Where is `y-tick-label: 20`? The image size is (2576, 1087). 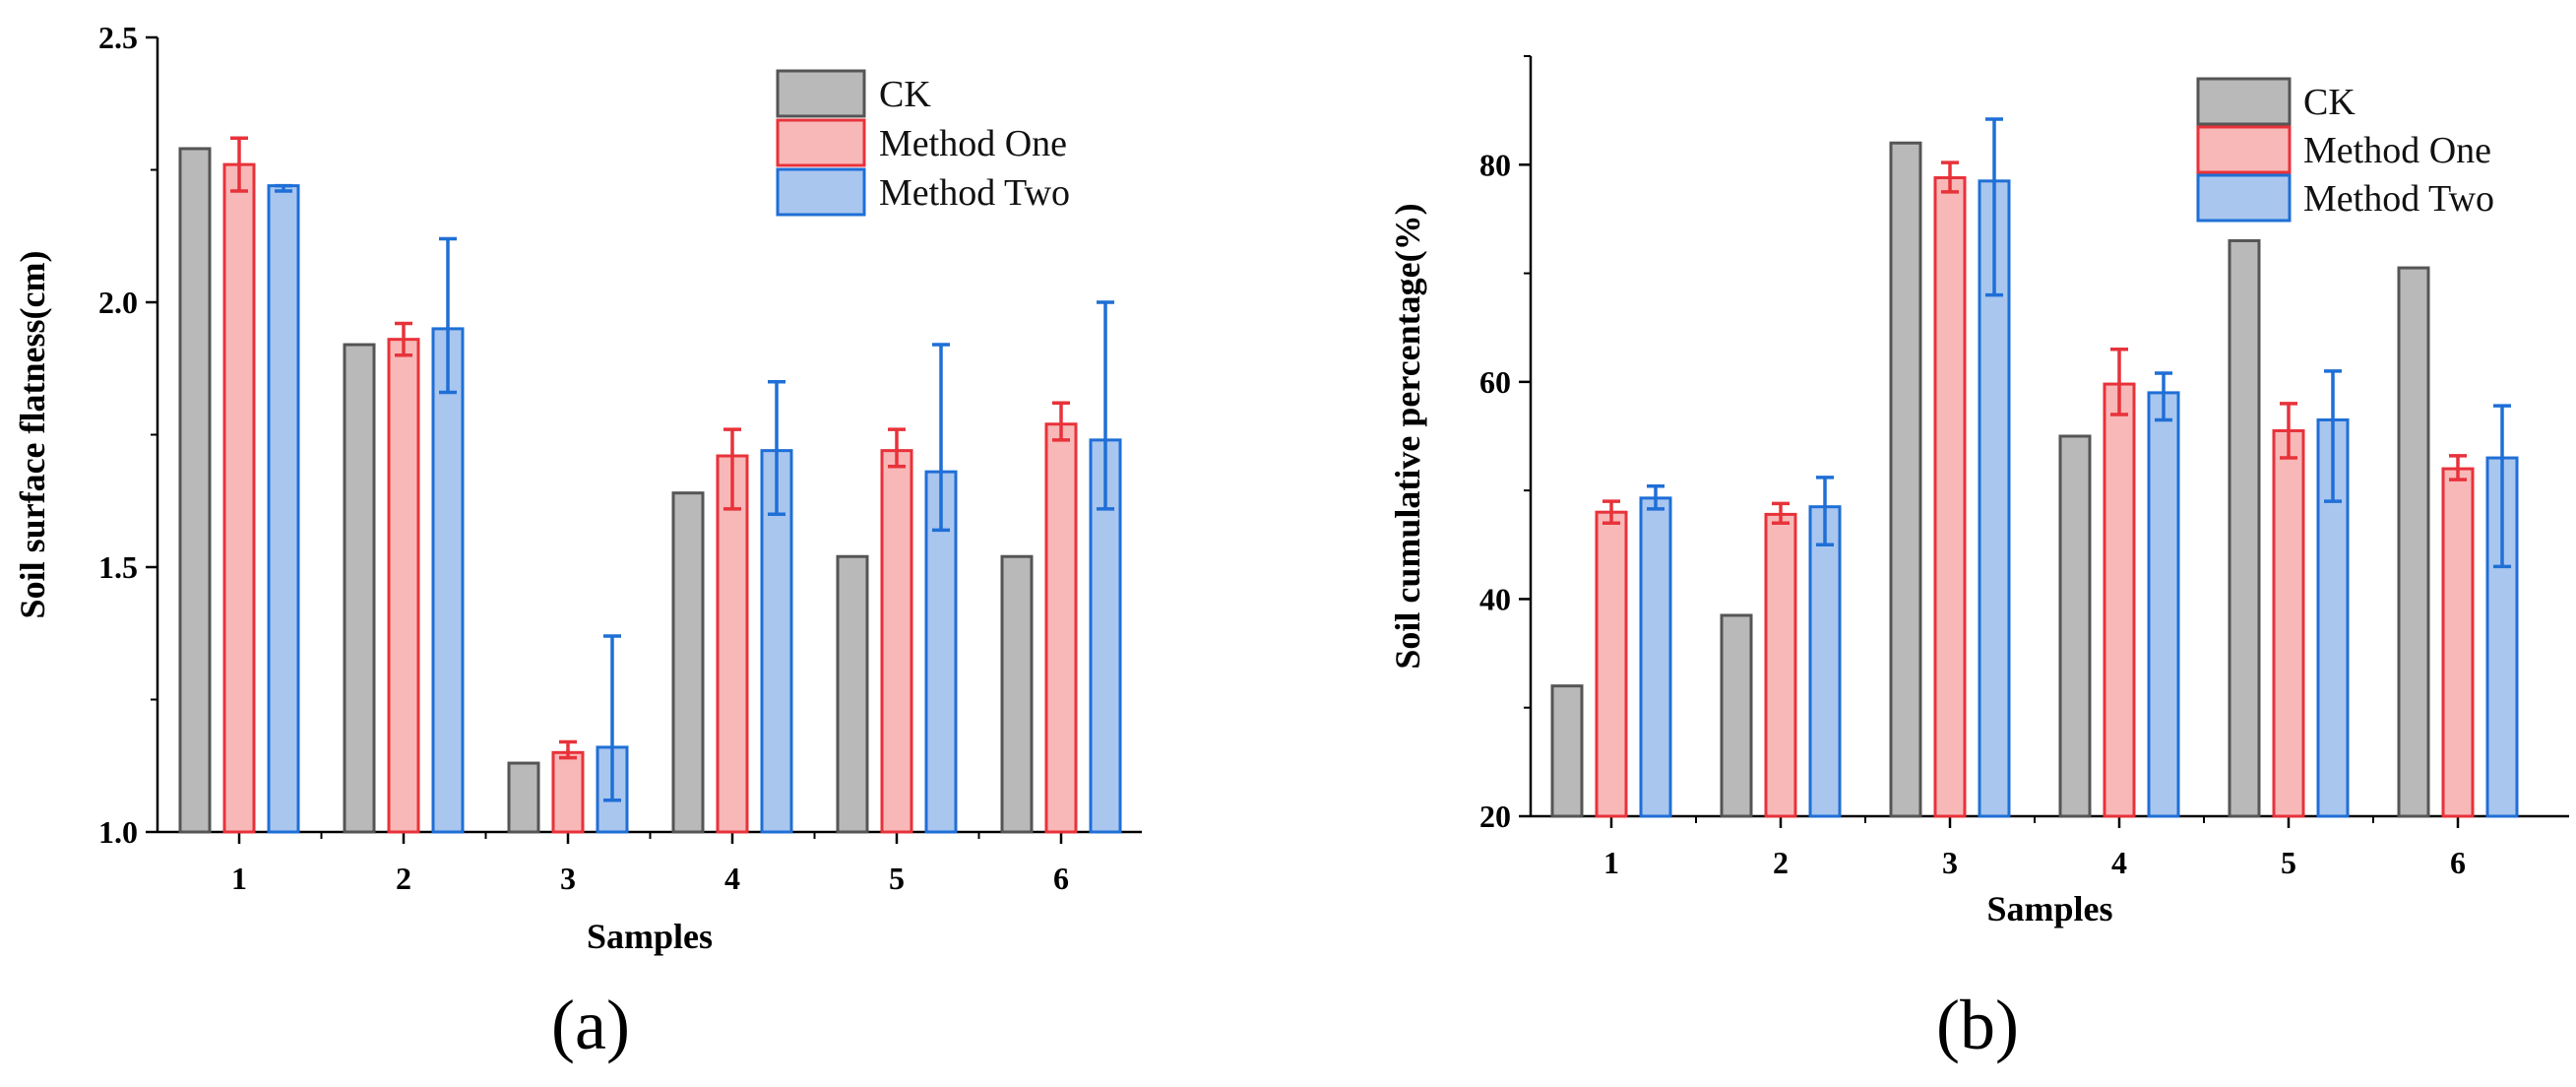 y-tick-label: 20 is located at coordinates (1495, 816).